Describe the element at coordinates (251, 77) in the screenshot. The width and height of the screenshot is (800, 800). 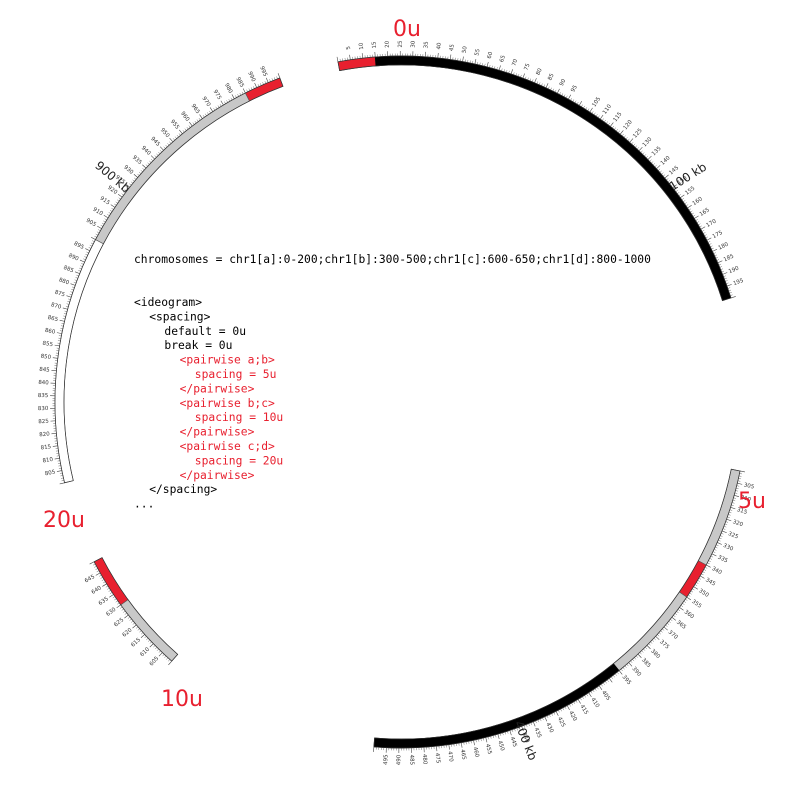
I see `tick-label: 990` at that location.